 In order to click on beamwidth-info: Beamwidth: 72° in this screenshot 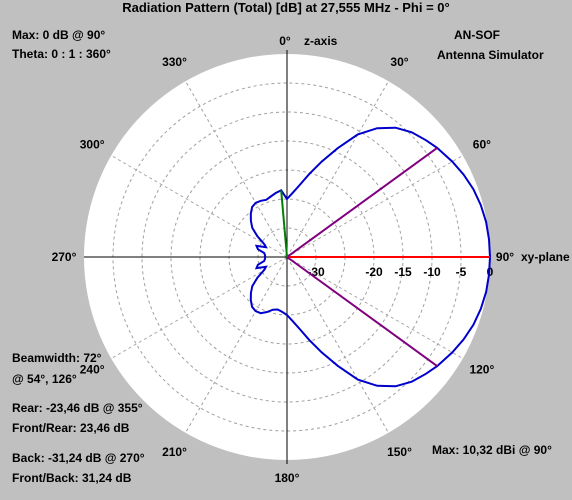, I will do `click(57, 358)`.